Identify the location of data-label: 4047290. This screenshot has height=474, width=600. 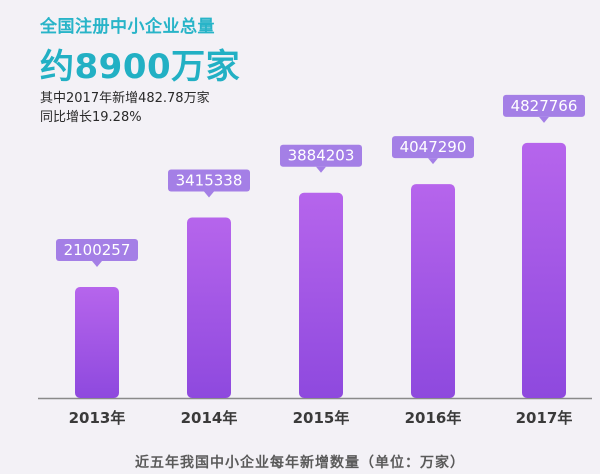
(433, 147).